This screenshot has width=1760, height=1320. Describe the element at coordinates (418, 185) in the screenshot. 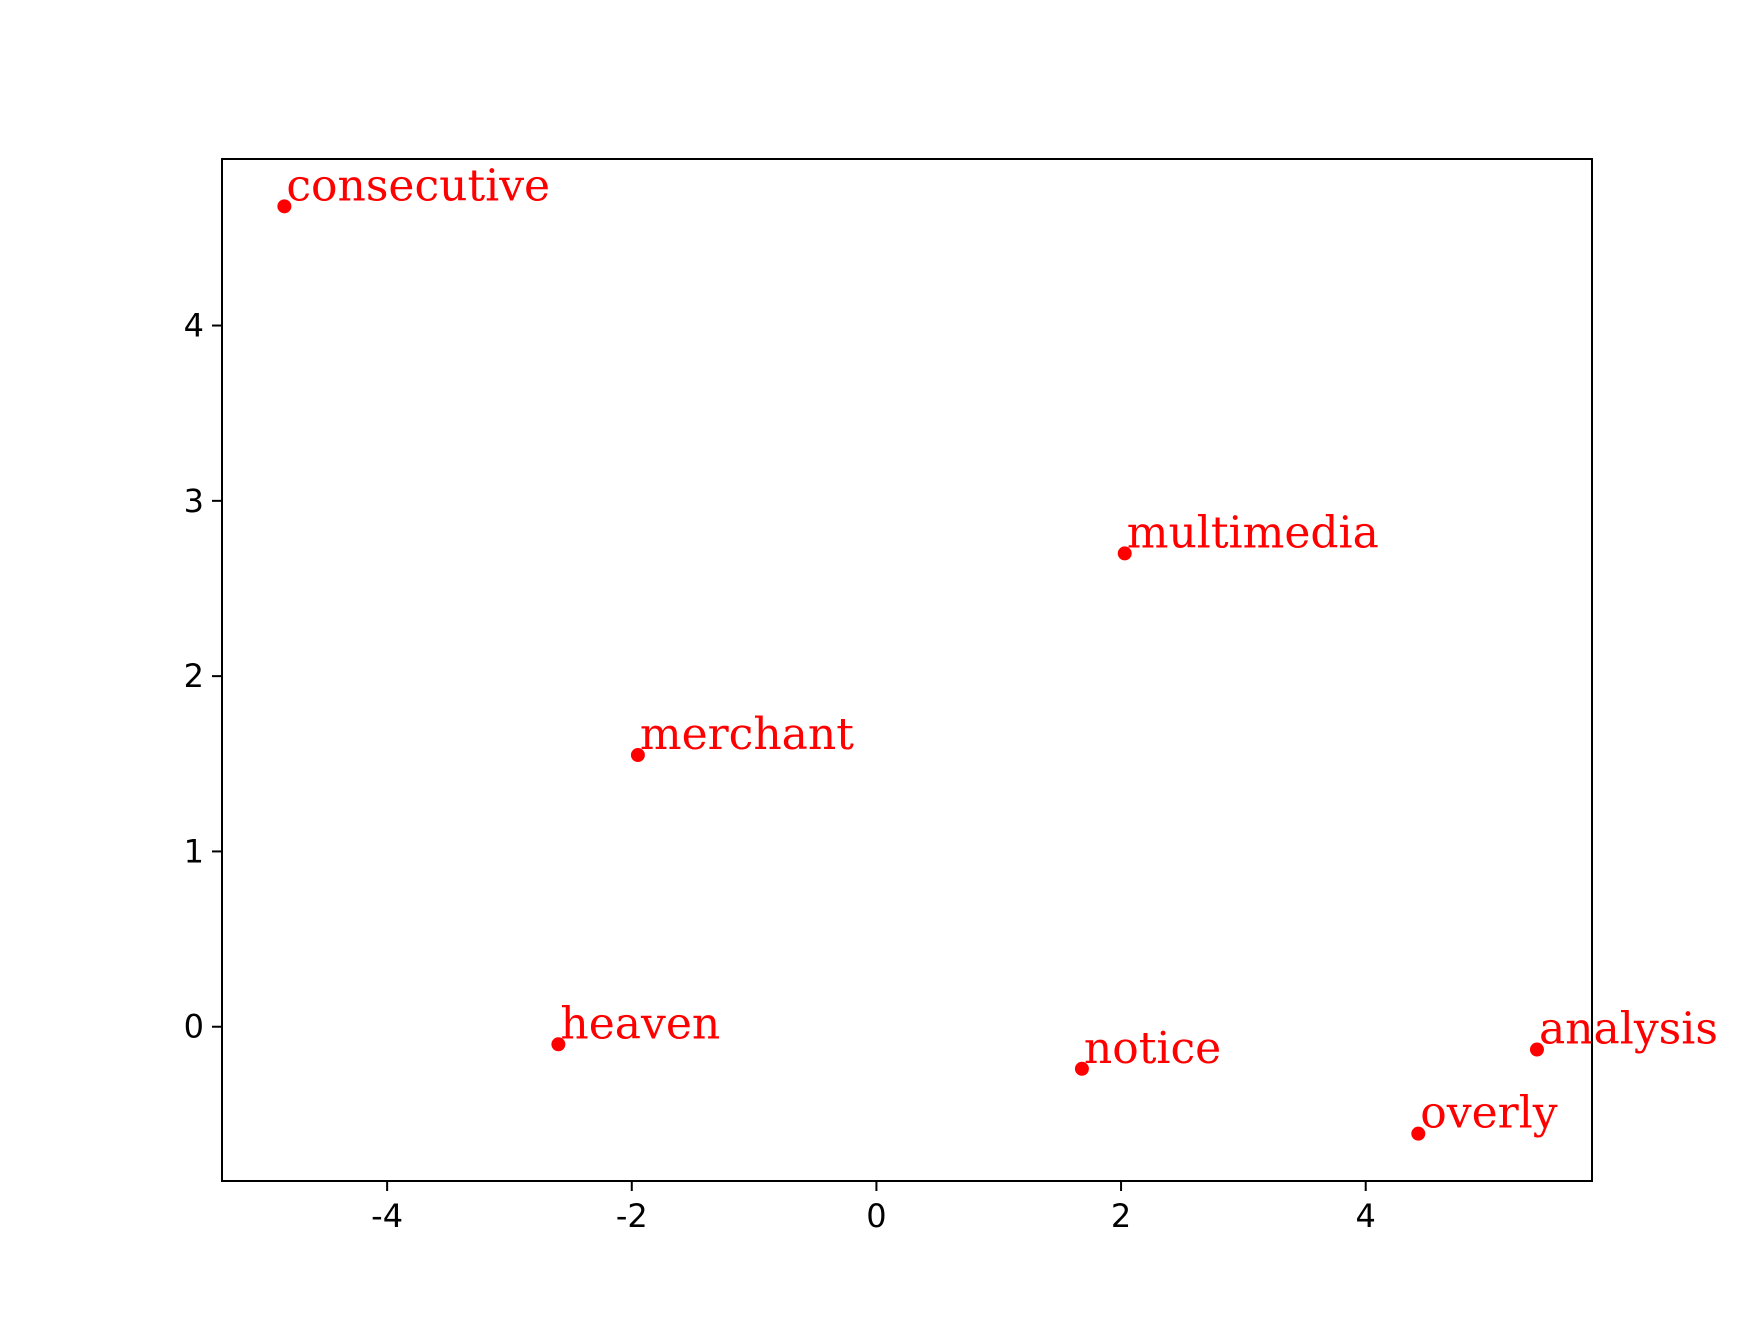

I see `point-label: consecutive` at that location.